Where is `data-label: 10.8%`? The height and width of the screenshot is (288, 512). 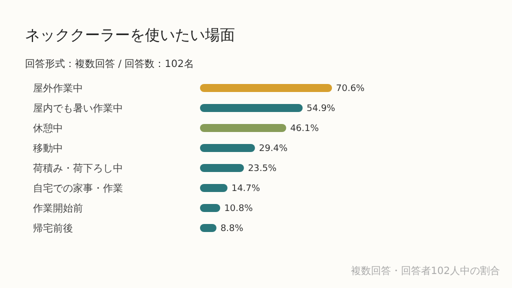 data-label: 10.8% is located at coordinates (239, 209).